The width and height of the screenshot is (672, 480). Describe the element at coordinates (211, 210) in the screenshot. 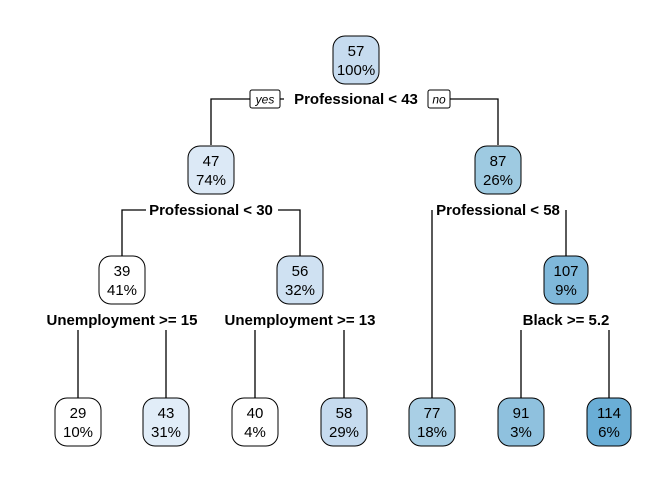

I see `split-label-s2: Professional < 30` at that location.